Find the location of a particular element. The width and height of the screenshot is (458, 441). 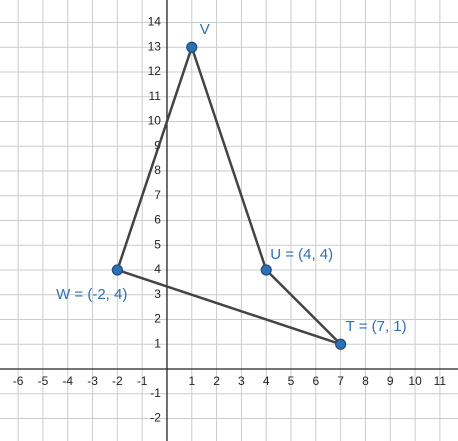

y-tick-label: 5 is located at coordinates (157, 244).